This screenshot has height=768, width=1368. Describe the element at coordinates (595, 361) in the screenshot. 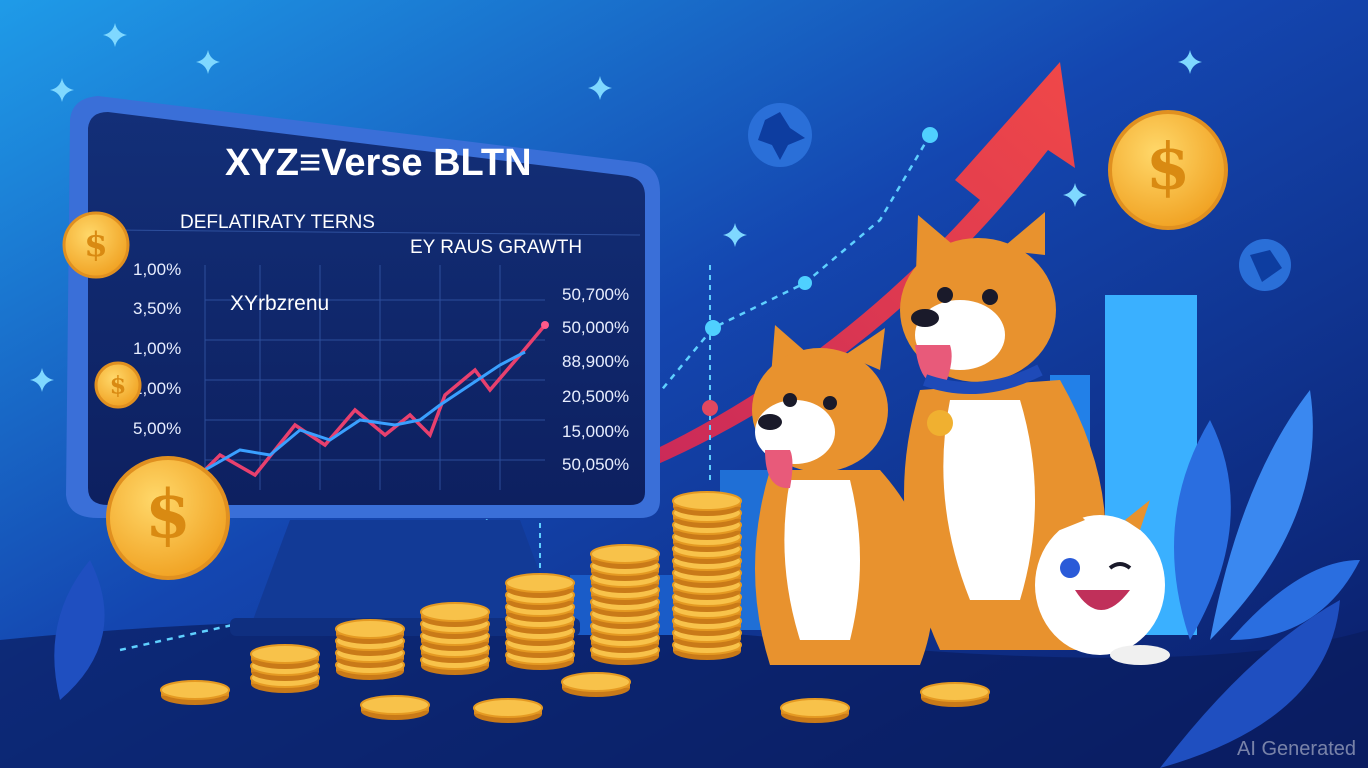

I see `right-label: 88,900%` at that location.